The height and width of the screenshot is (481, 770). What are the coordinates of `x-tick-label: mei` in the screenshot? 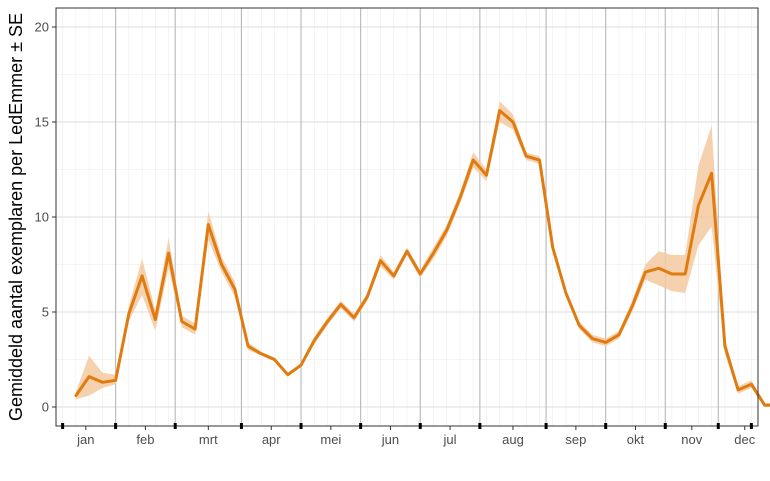 It's located at (330, 439).